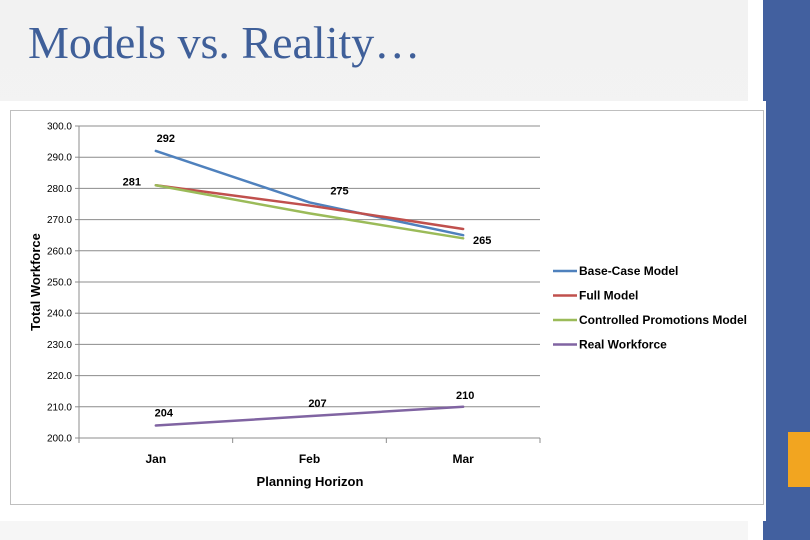 The height and width of the screenshot is (540, 810). I want to click on legend-entry: Real Workforce, so click(623, 345).